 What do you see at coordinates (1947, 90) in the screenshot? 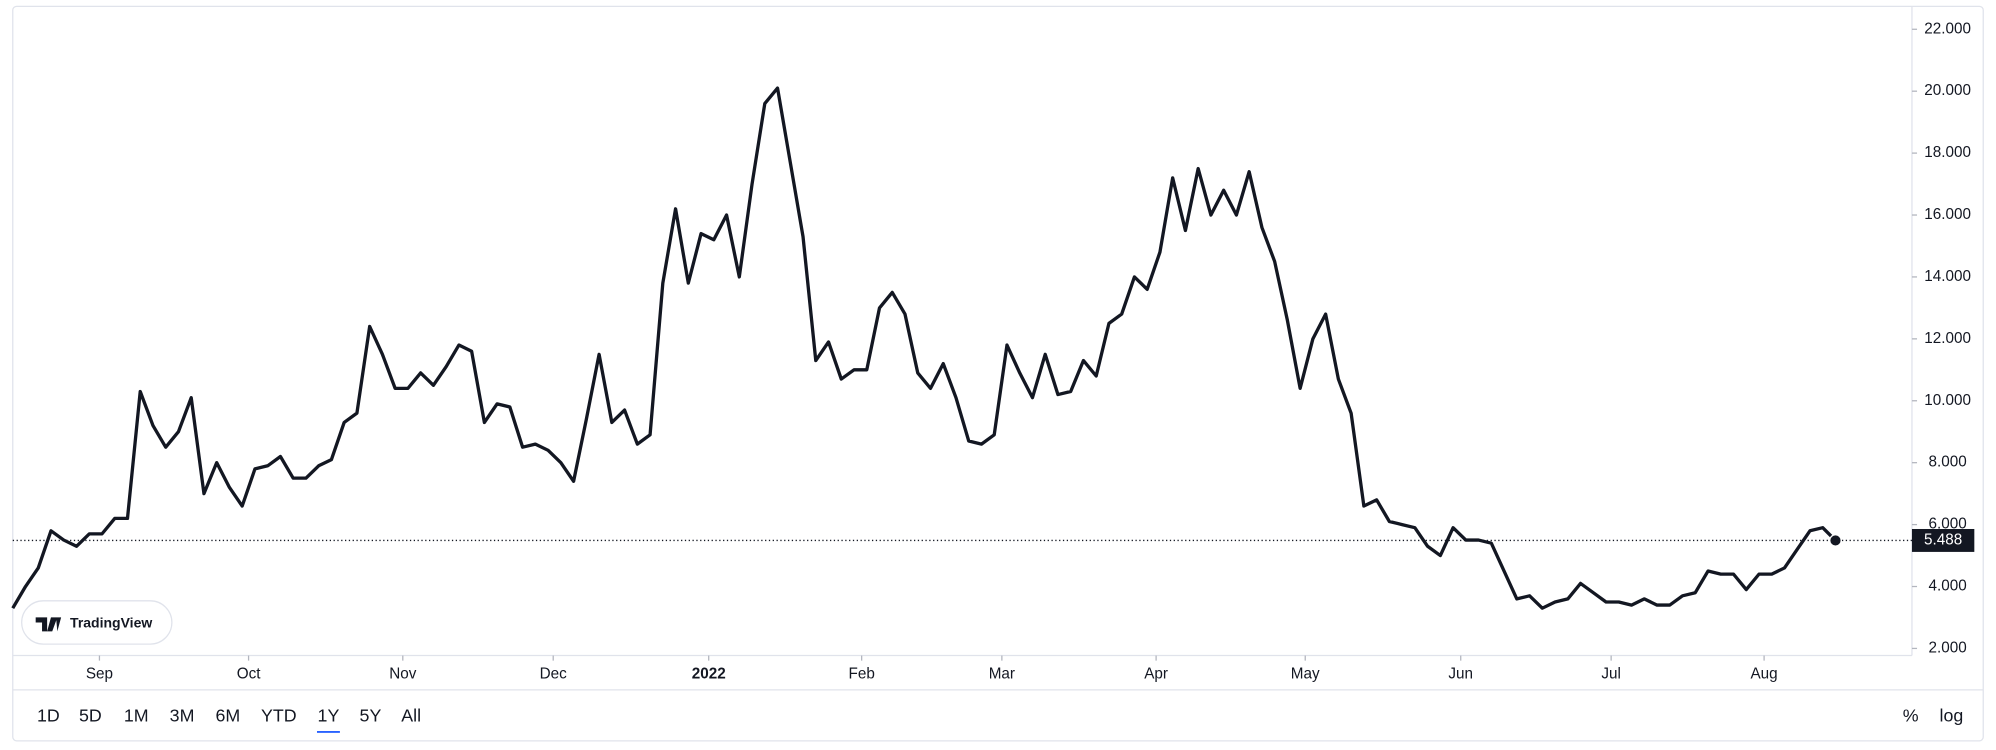
I see `y-tick-label: 20.000` at bounding box center [1947, 90].